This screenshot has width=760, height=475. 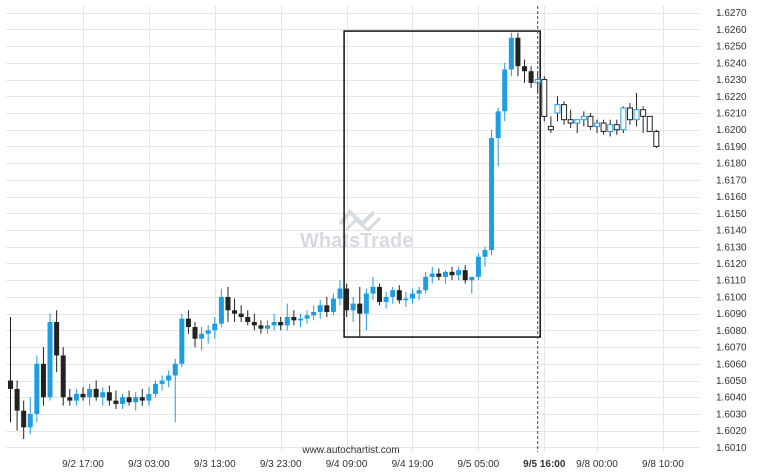 What do you see at coordinates (731, 314) in the screenshot?
I see `y-tick-label: 1.6090` at bounding box center [731, 314].